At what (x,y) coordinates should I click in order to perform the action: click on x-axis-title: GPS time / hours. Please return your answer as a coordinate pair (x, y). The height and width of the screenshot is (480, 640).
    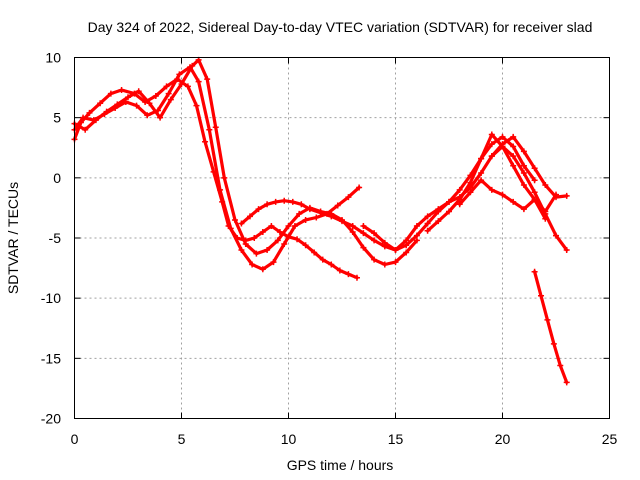
    Looking at the image, I should click on (340, 465).